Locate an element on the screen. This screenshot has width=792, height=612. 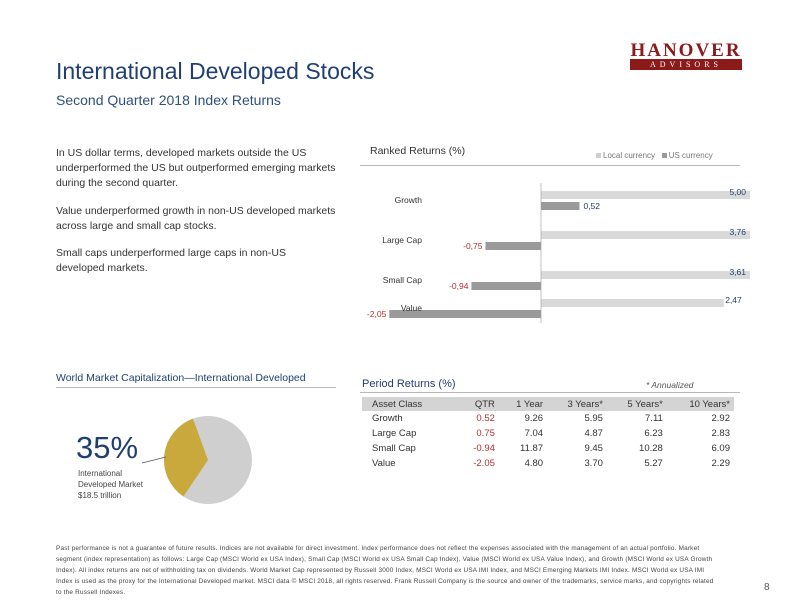
period-returns-title: Period Returns (%) is located at coordinates (409, 384).